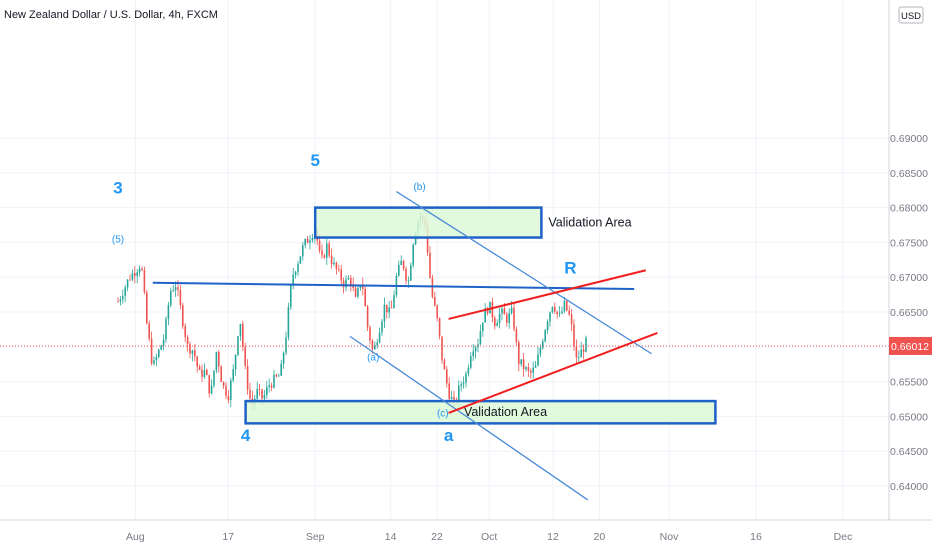  What do you see at coordinates (909, 487) in the screenshot?
I see `price-tick-label: 0.64000` at bounding box center [909, 487].